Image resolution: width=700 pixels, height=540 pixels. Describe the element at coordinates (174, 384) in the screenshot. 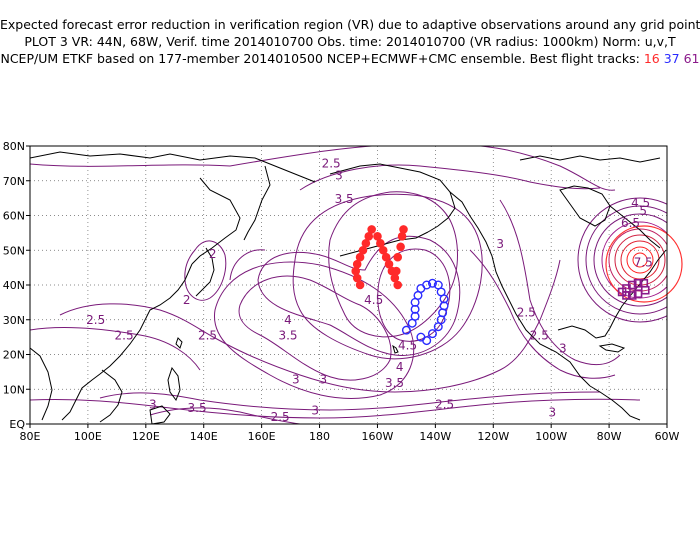

I see `coast-philippines` at that location.